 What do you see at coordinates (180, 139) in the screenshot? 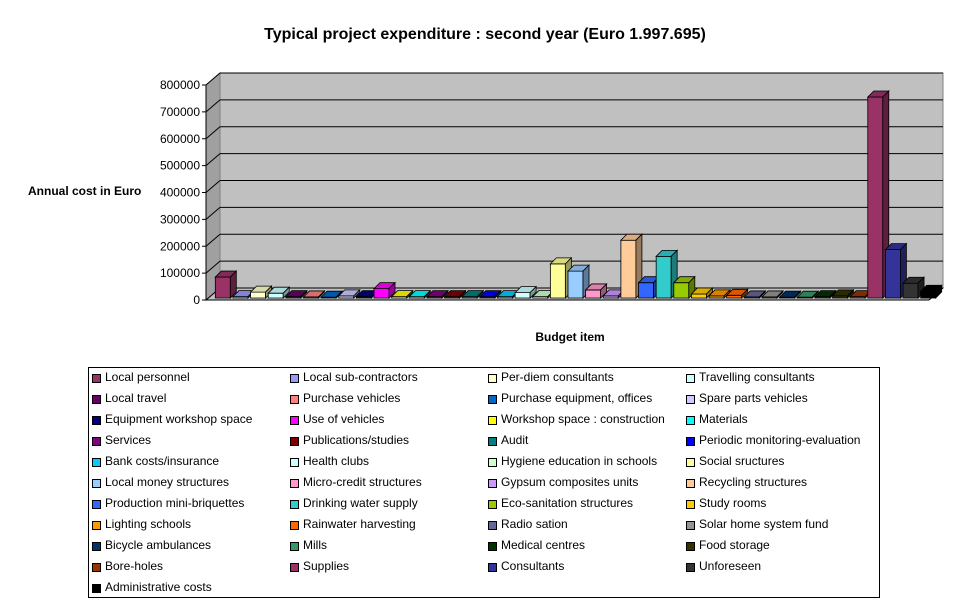
I see `y-tick-label: 600000` at bounding box center [180, 139].